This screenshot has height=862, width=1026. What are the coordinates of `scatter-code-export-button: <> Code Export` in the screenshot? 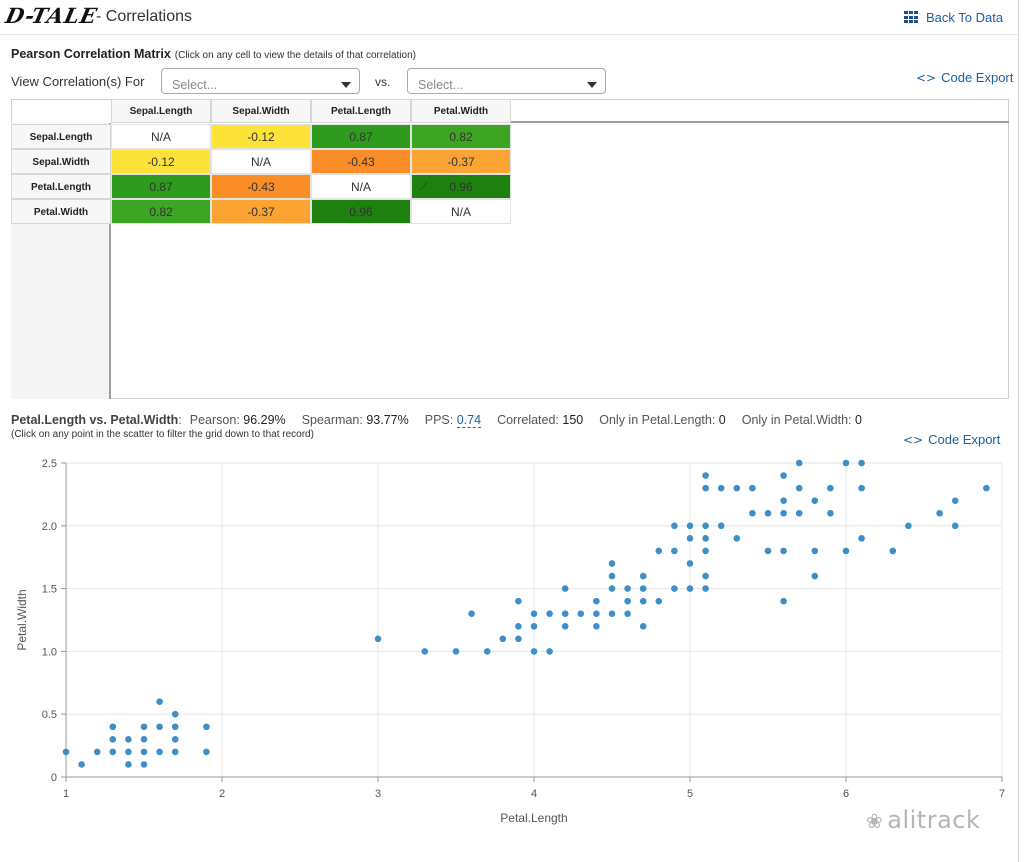 It's located at (951, 439).